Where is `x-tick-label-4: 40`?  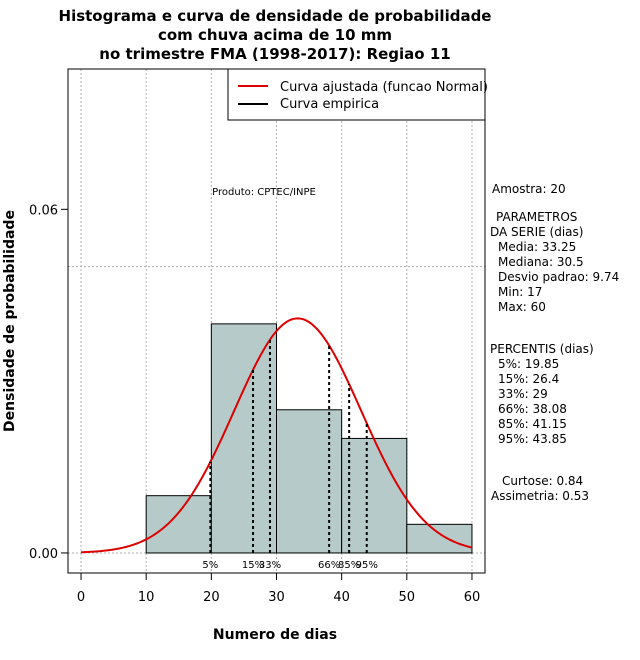 x-tick-label-4: 40 is located at coordinates (341, 597).